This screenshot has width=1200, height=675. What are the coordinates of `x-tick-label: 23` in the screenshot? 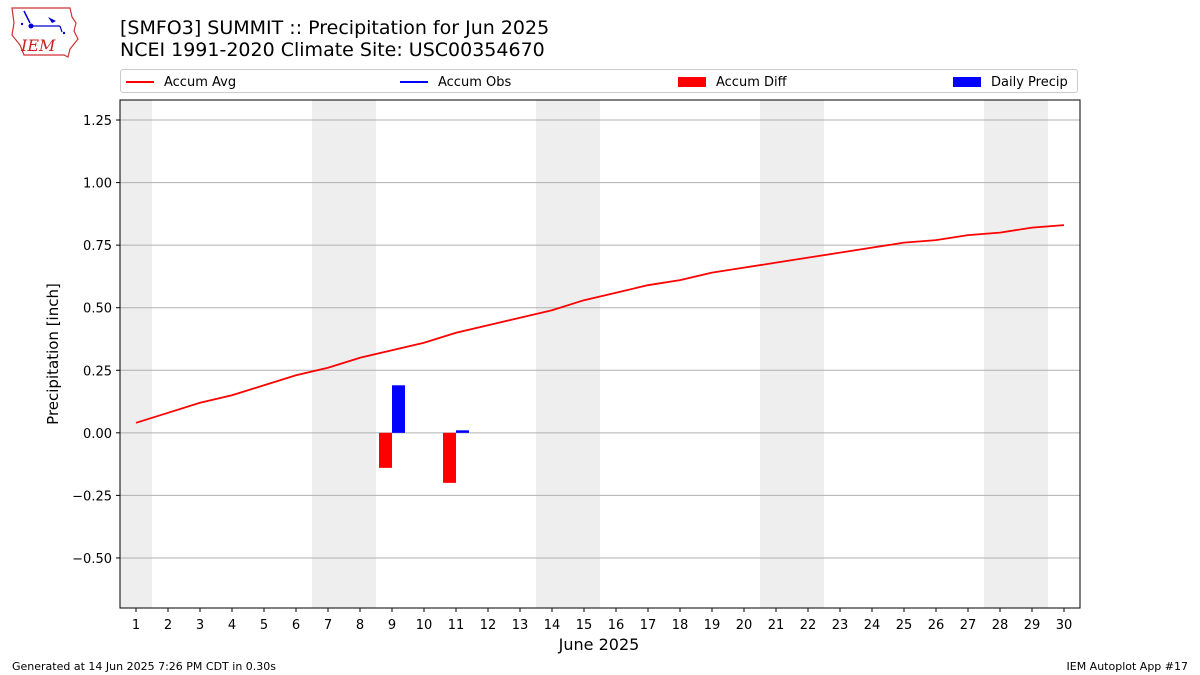 It's located at (840, 625).